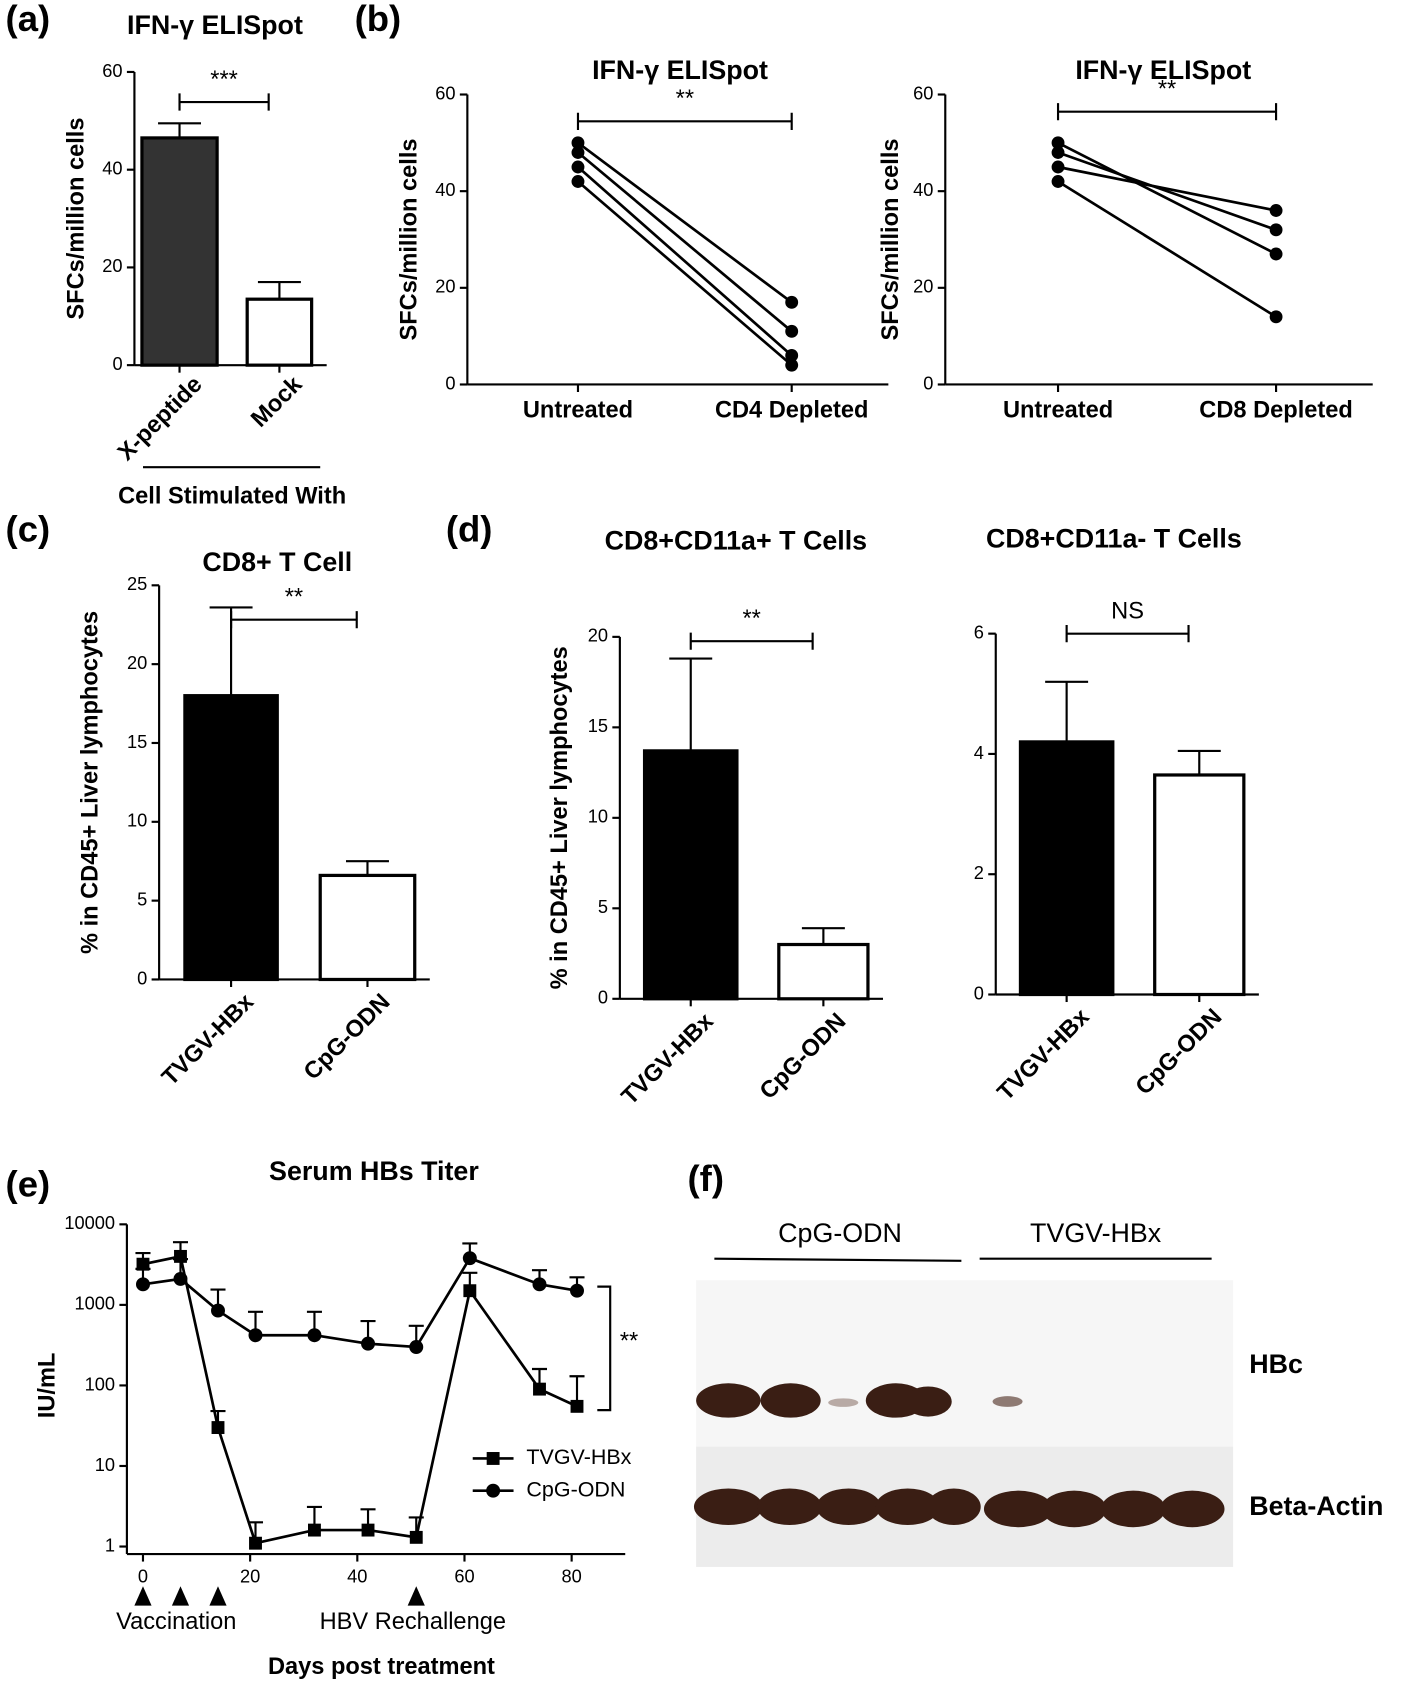  I want to click on x-axis-label: Cell Stimulated With, so click(232, 496).